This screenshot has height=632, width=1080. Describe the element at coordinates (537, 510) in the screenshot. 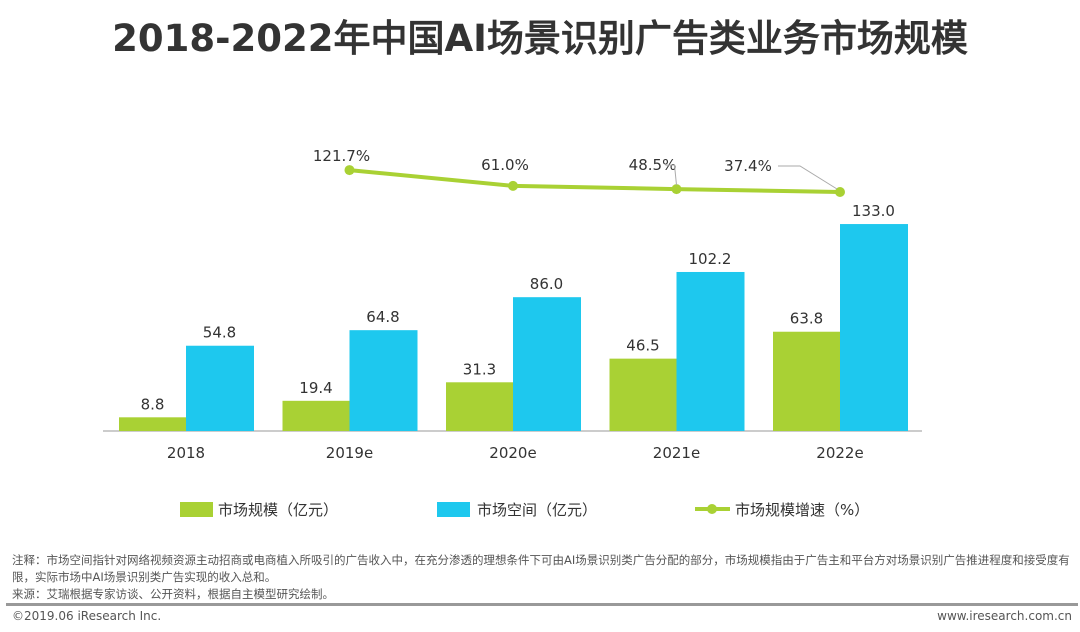

I see `legend-label: 市场空间（亿元）` at that location.